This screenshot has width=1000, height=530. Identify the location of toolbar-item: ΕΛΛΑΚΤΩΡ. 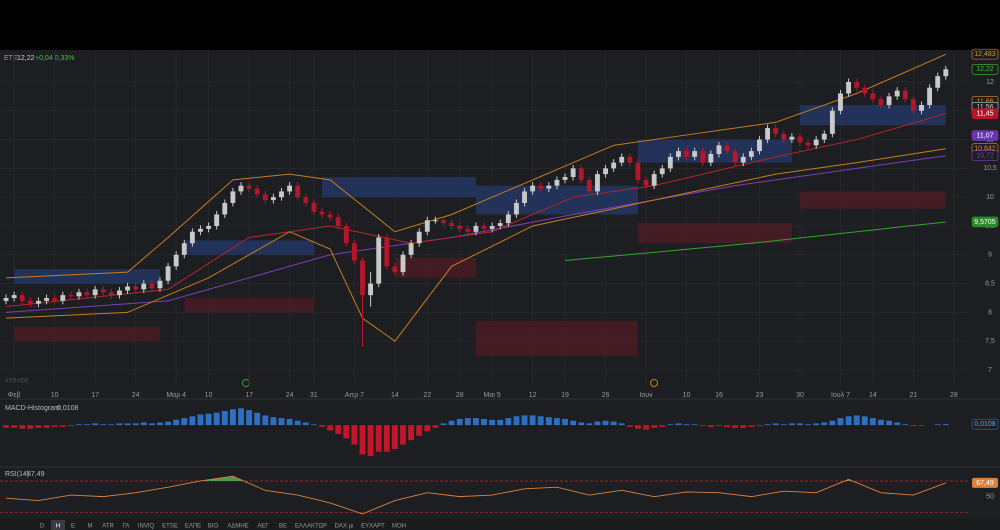
(311, 527).